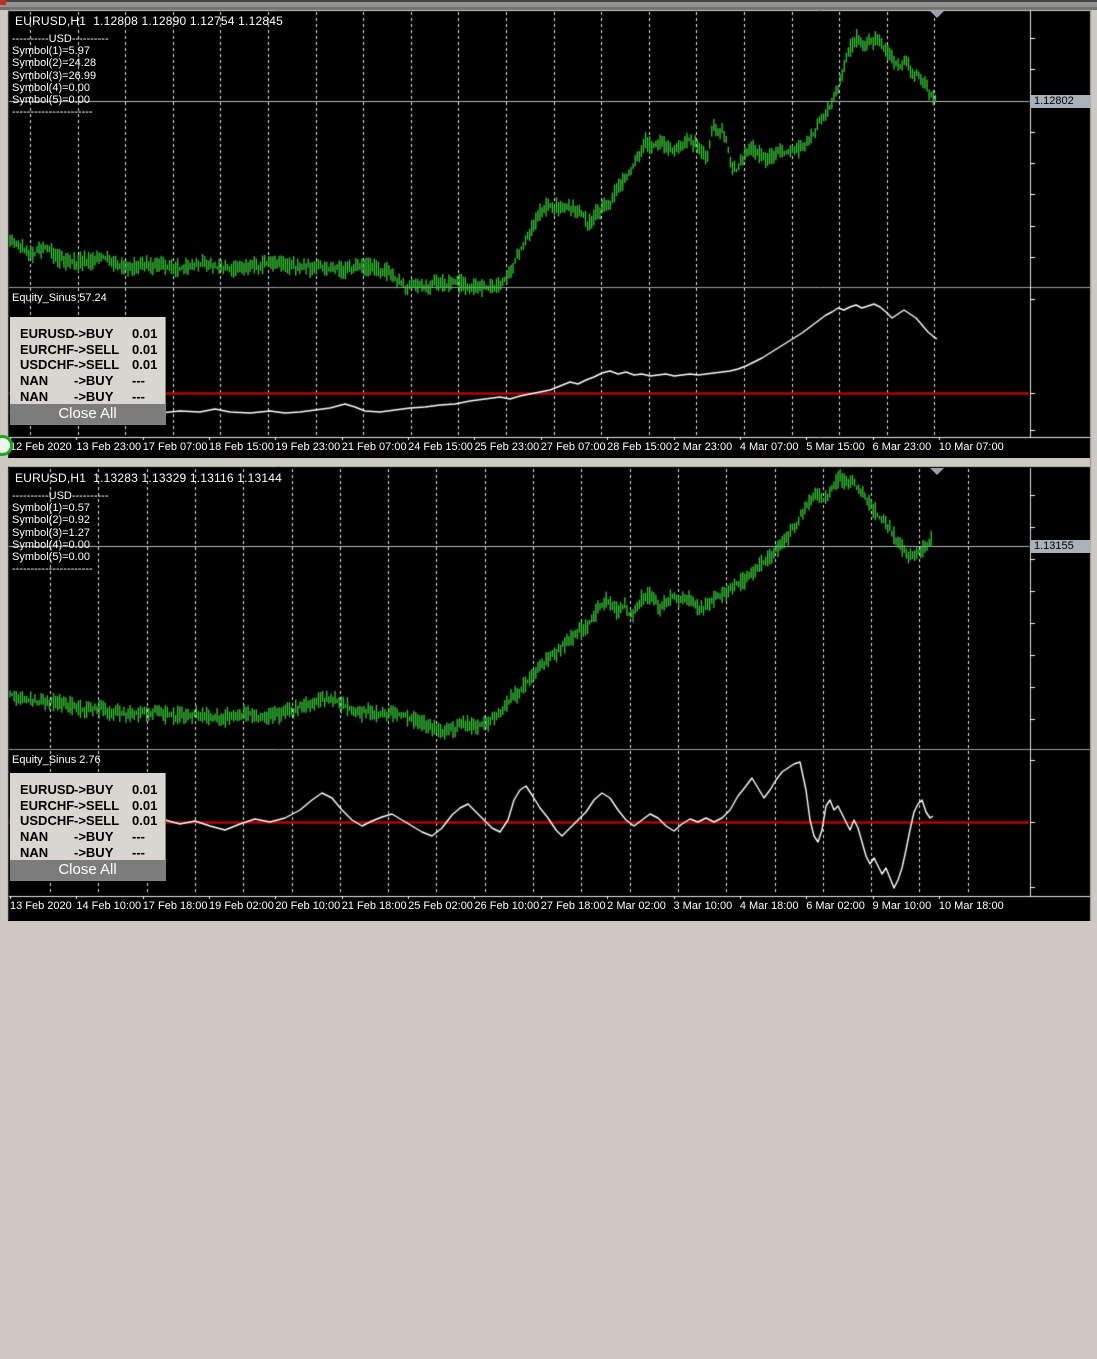 This screenshot has width=1097, height=1359. Describe the element at coordinates (56, 760) in the screenshot. I see `indicator-label: Equity_Sinus 2.76` at that location.